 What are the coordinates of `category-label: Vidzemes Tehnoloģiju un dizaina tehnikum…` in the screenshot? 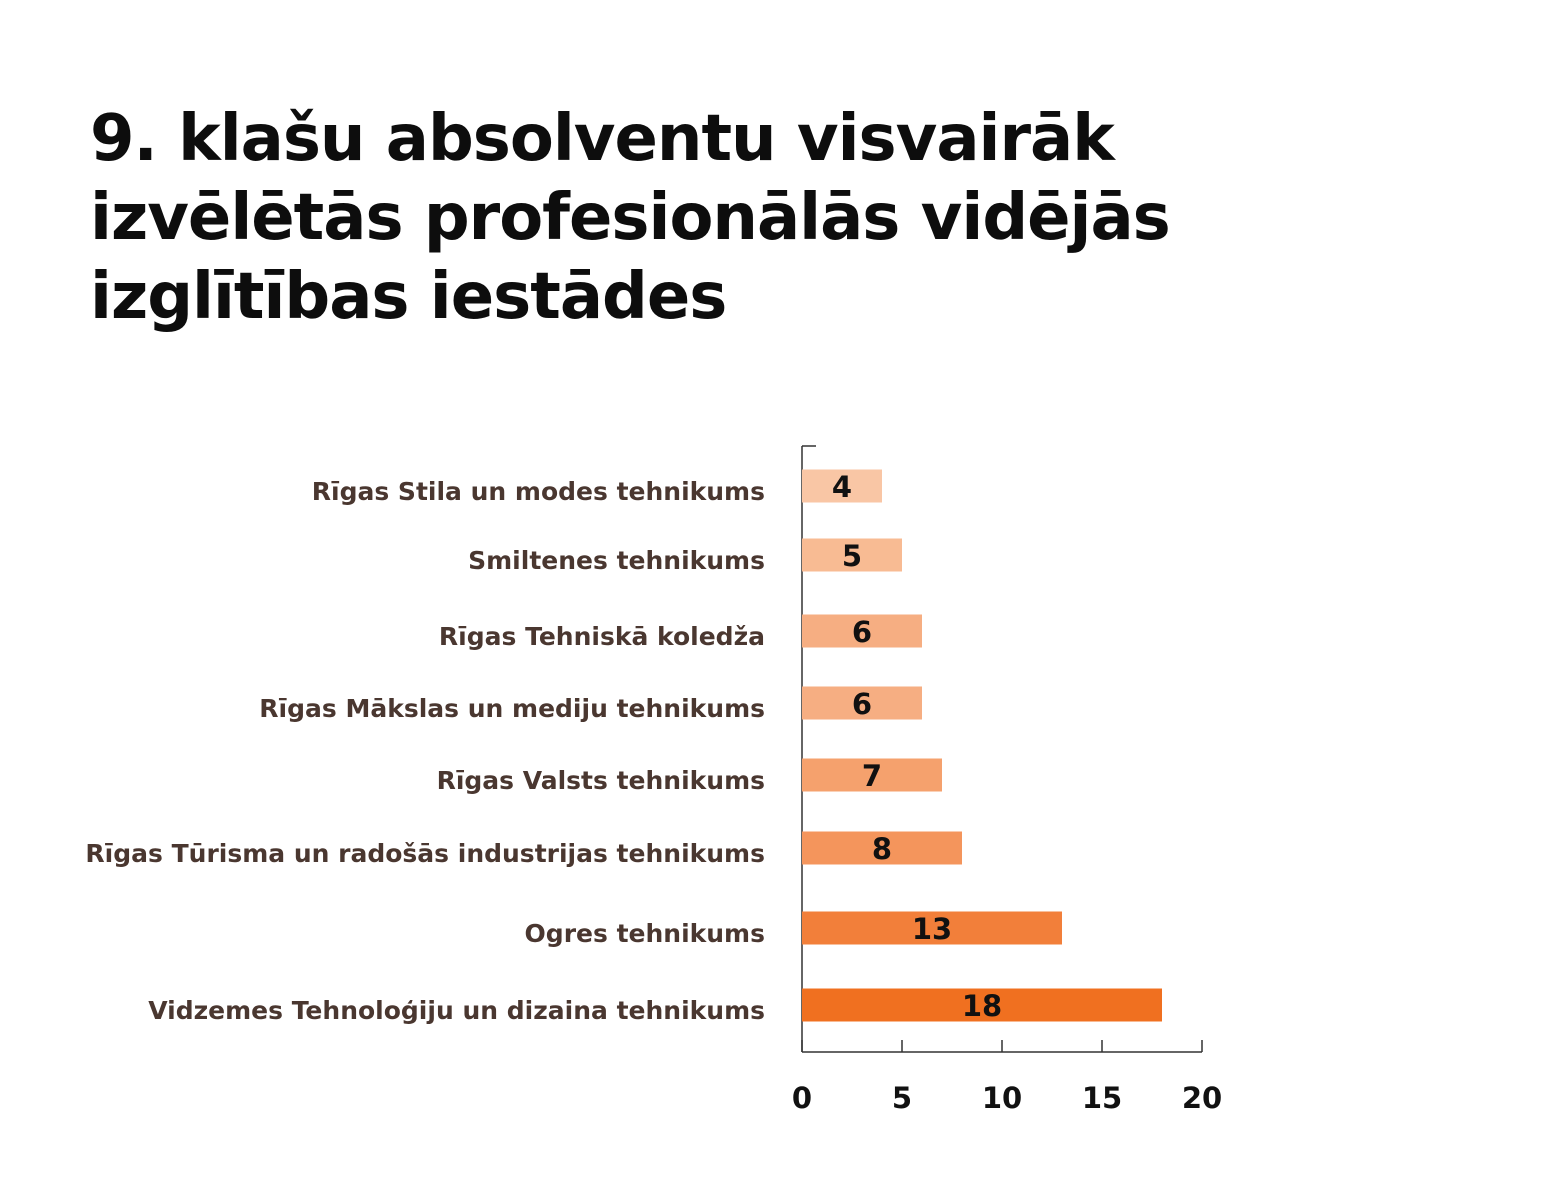 It's located at (456, 1010).